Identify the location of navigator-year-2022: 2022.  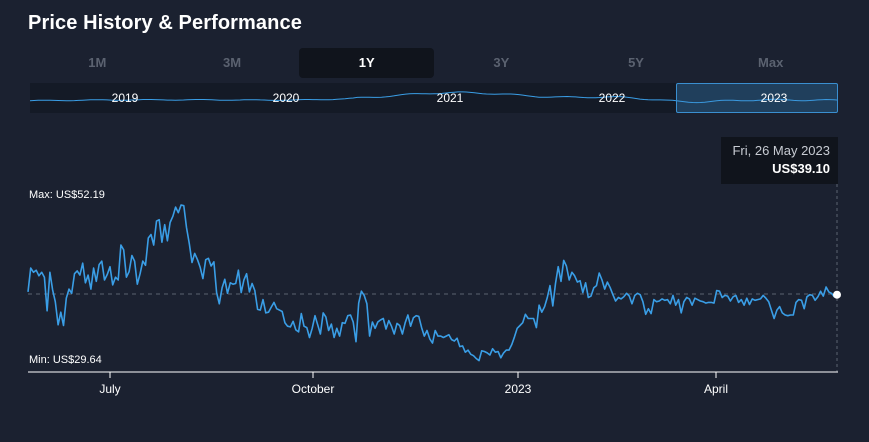
(612, 98).